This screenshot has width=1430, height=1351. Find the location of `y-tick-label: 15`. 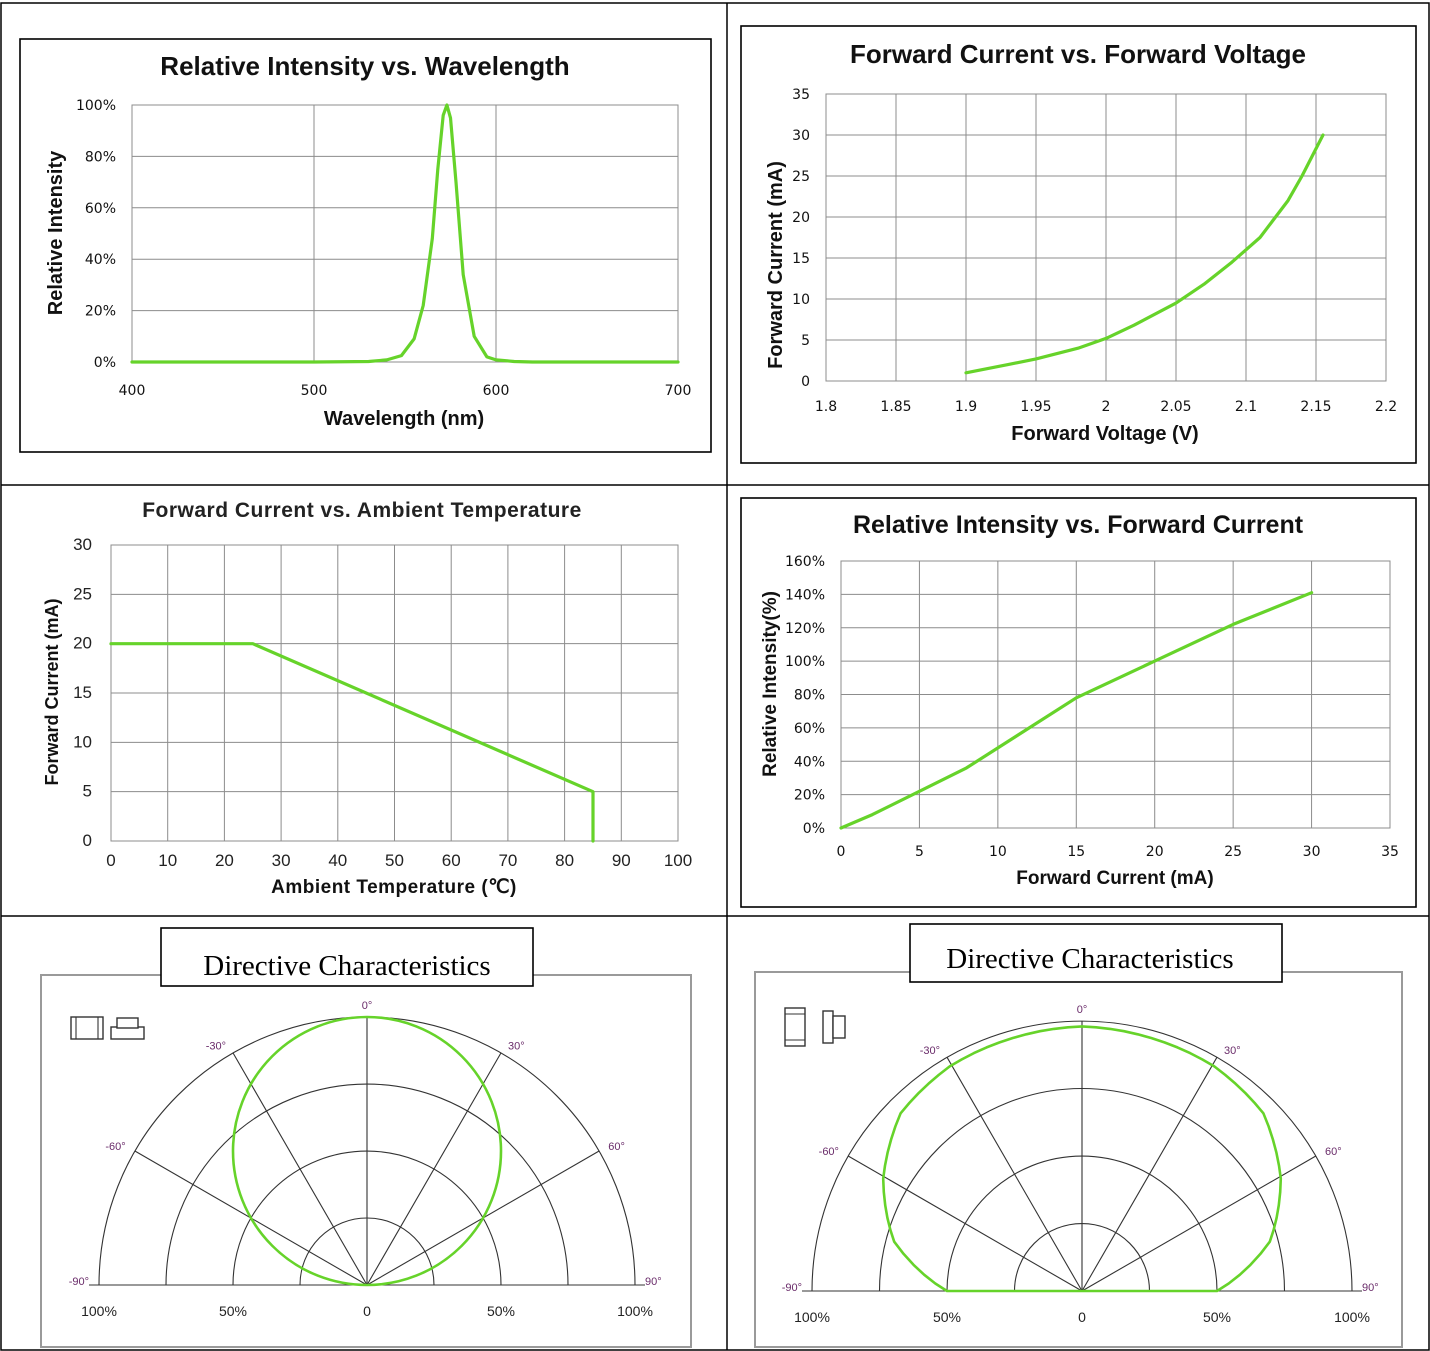

y-tick-label: 15 is located at coordinates (82, 692).